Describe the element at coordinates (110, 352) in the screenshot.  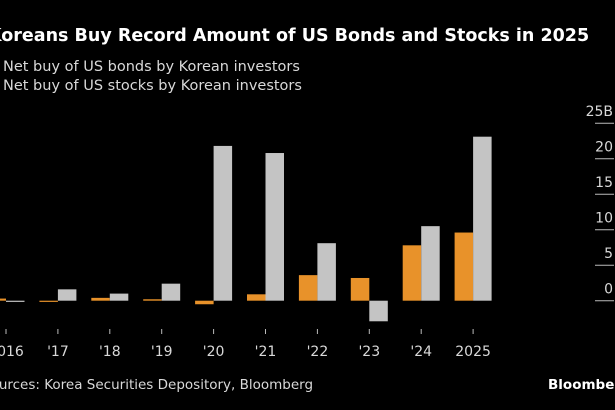
I see `x-tick-label: '18` at that location.